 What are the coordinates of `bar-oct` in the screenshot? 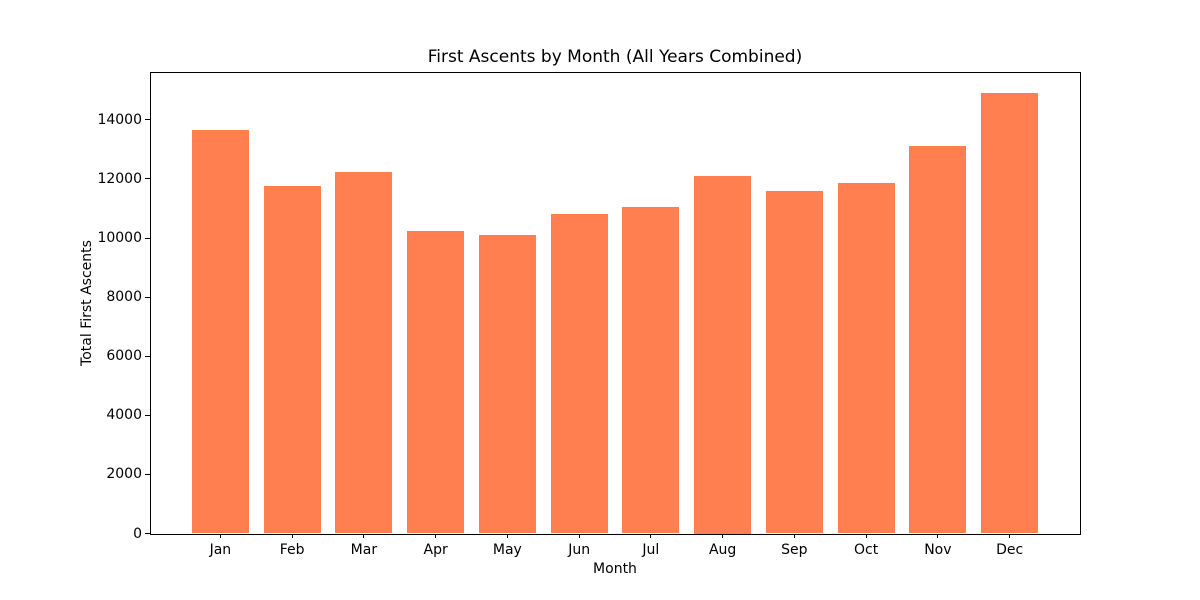 It's located at (866, 358).